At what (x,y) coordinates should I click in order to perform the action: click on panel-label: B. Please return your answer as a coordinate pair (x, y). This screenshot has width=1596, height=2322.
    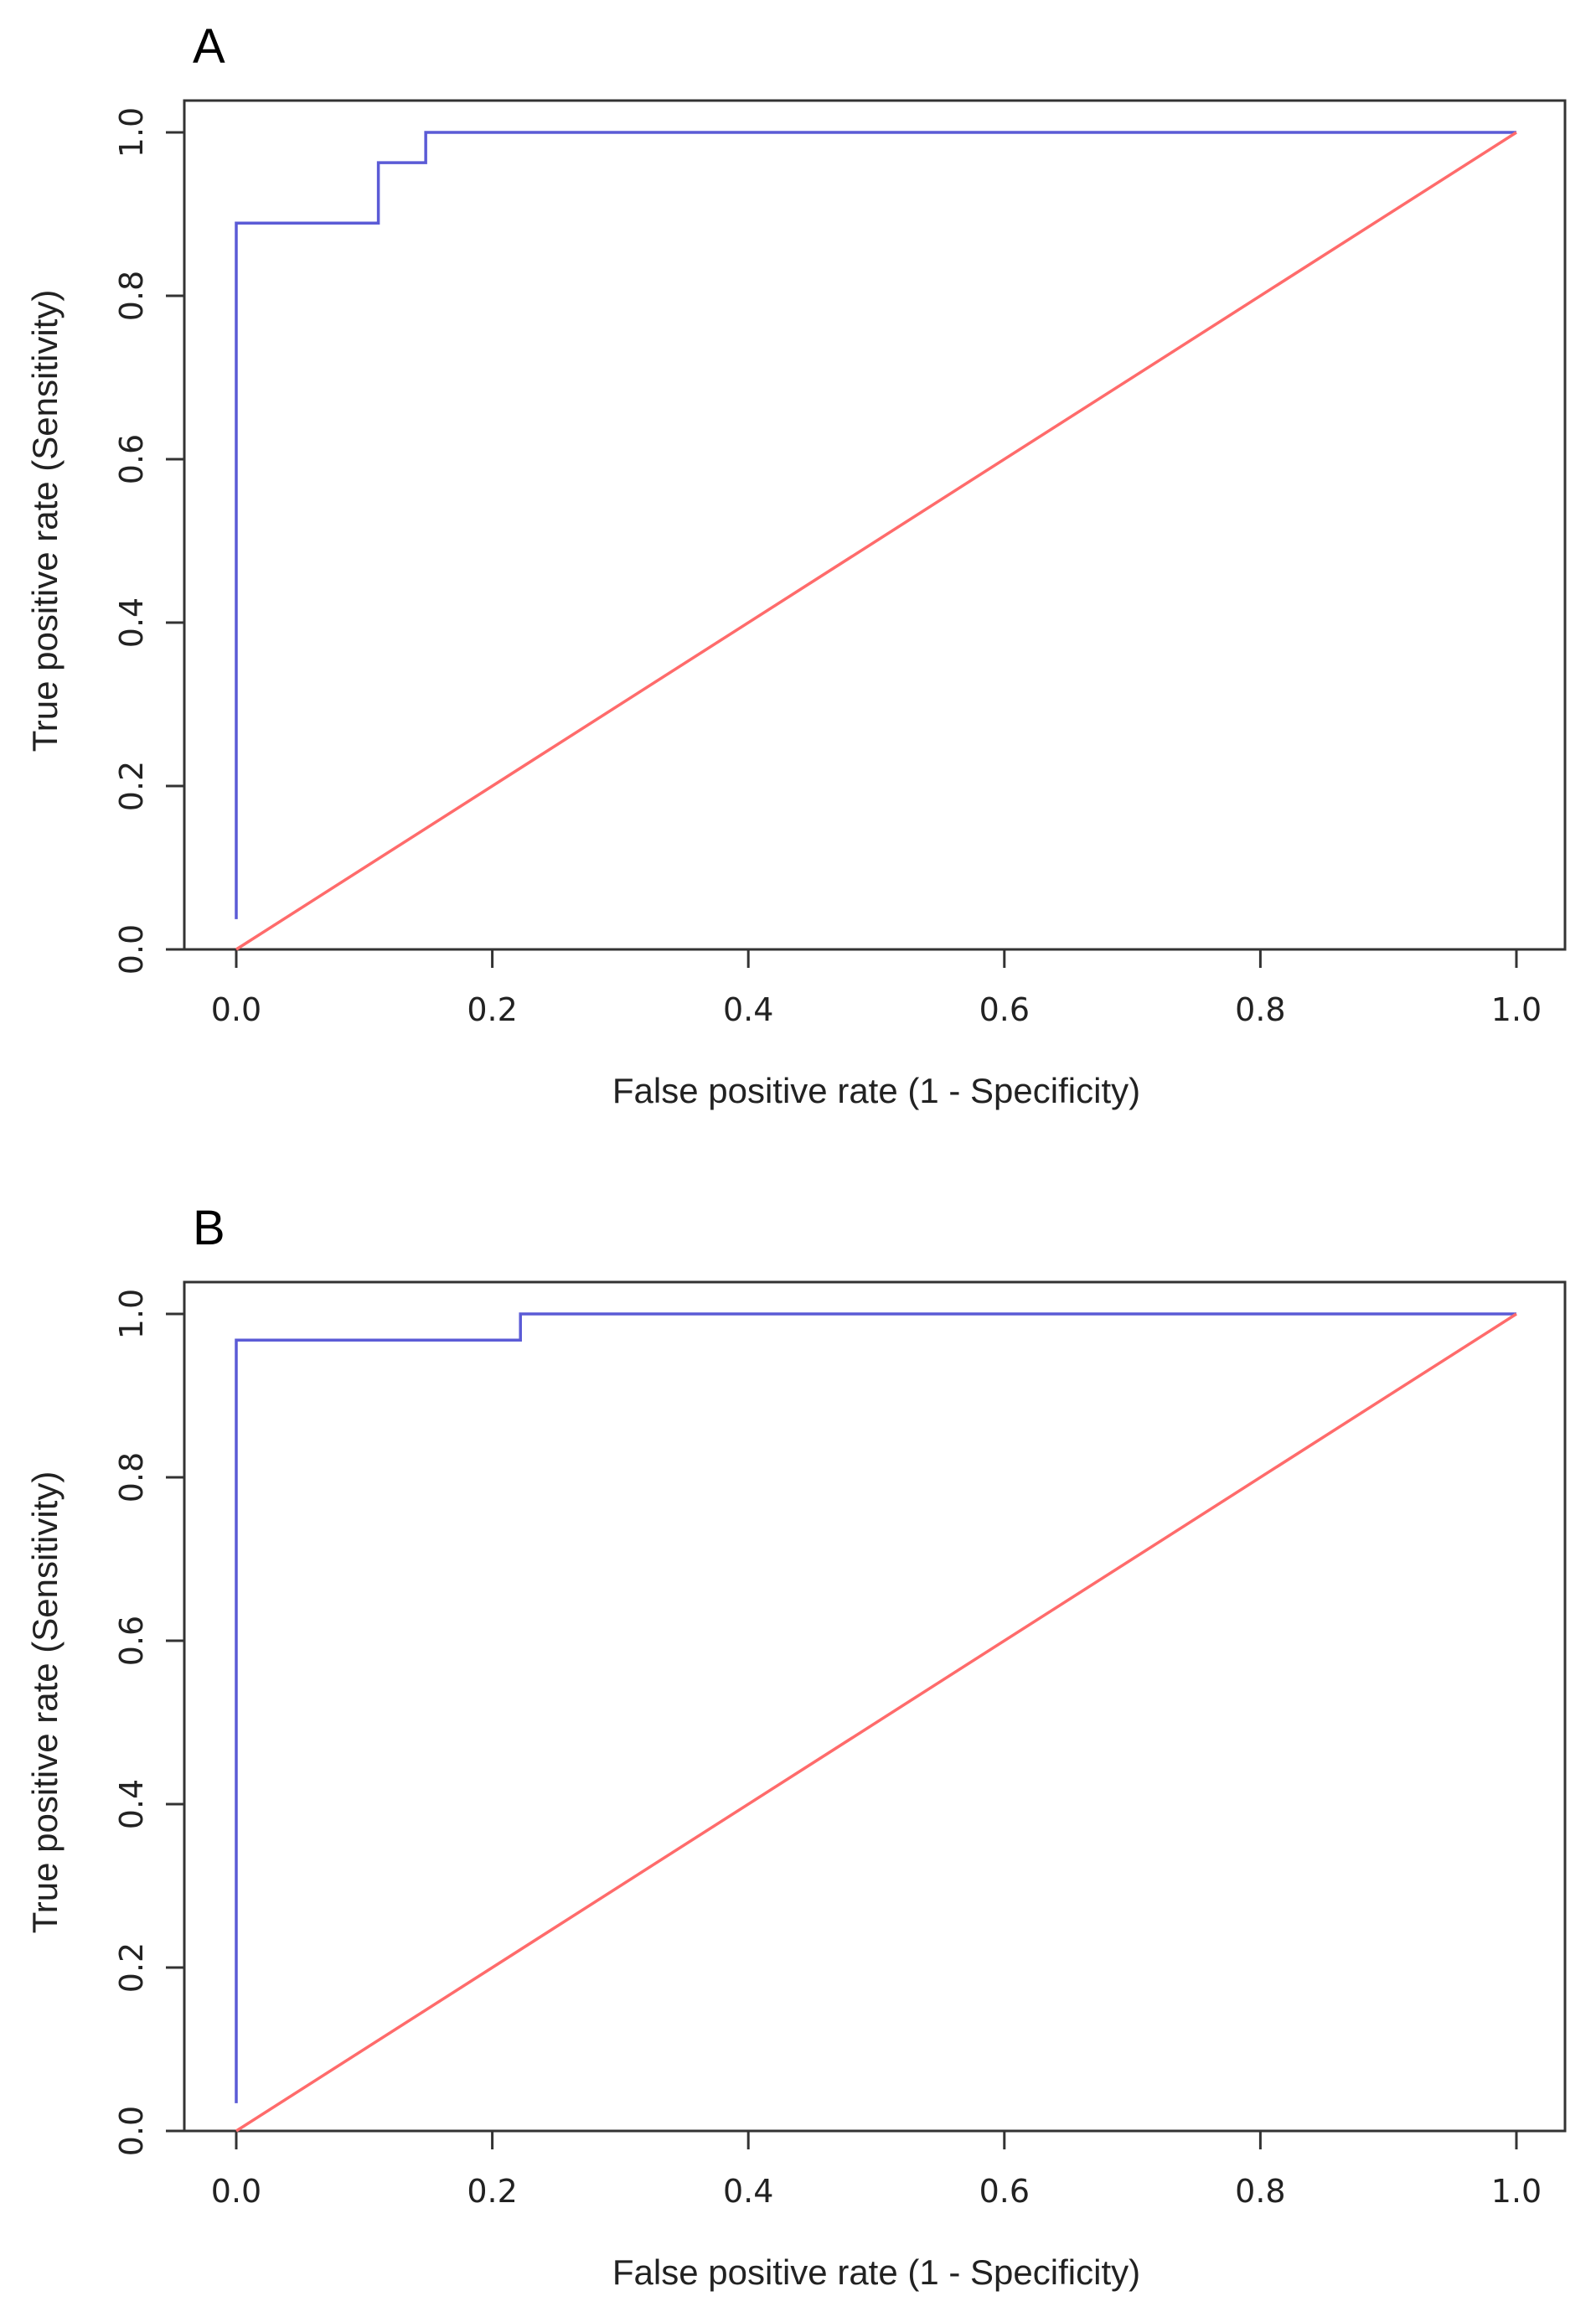
    Looking at the image, I should click on (209, 1228).